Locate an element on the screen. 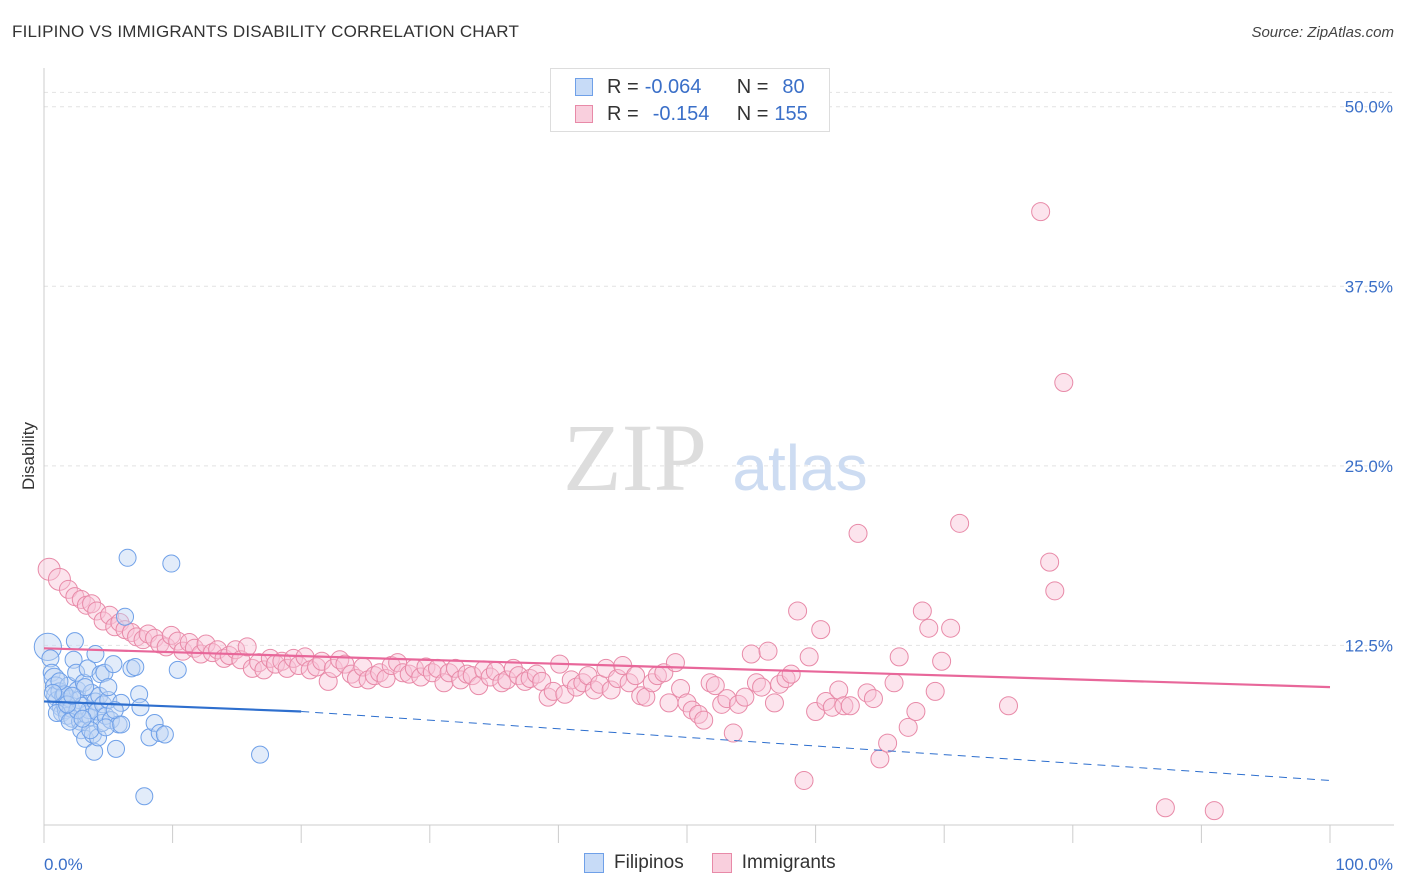  legend: R = -0.064 N = 80 R = -0.154 N = 155 is located at coordinates (690, 100).